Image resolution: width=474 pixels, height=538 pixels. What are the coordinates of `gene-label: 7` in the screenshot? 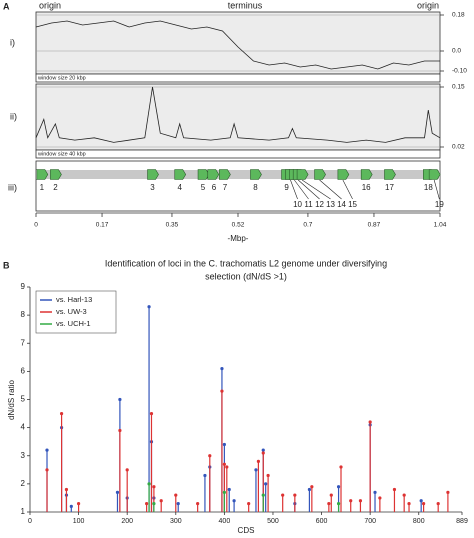 It's located at (225, 187).